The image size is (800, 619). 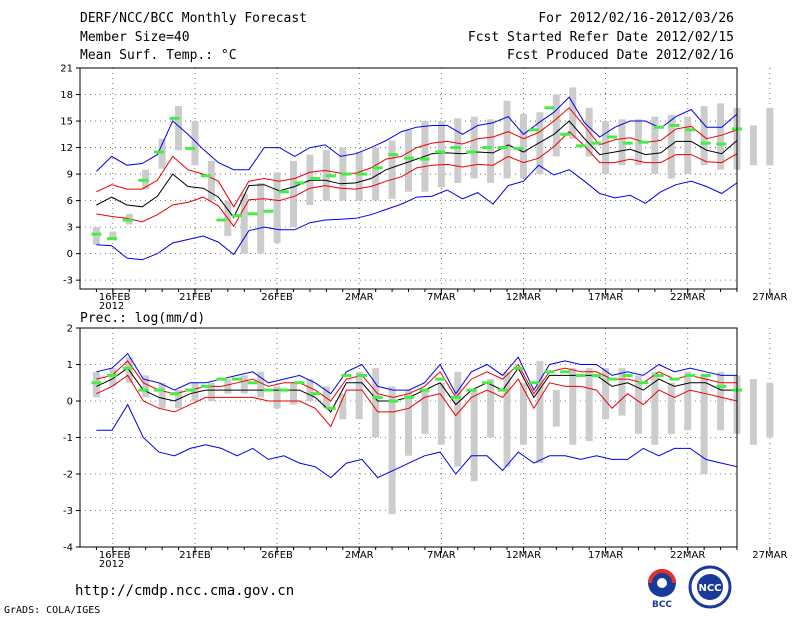 What do you see at coordinates (417, 179) in the screenshot?
I see `series-red_lower` at bounding box center [417, 179].